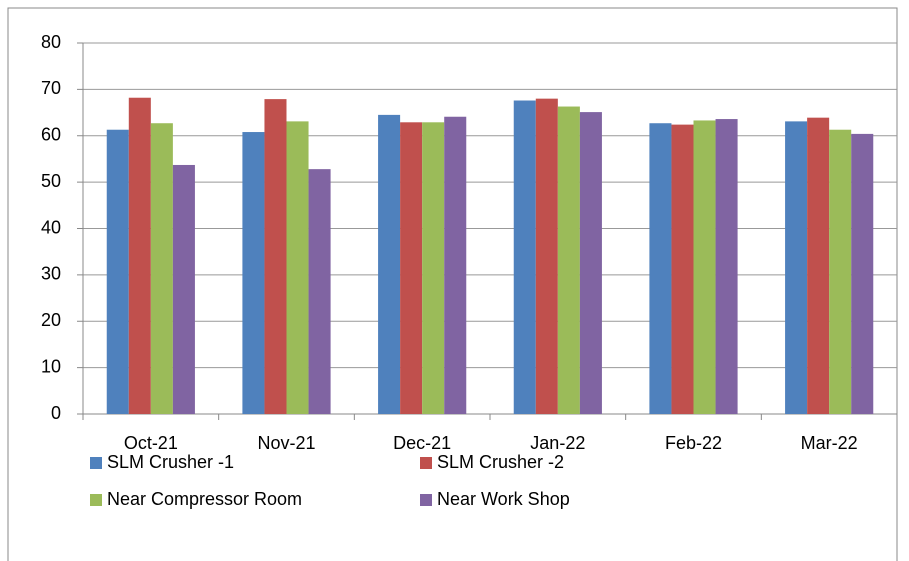  What do you see at coordinates (51, 42) in the screenshot?
I see `y-tick-label: 80` at bounding box center [51, 42].